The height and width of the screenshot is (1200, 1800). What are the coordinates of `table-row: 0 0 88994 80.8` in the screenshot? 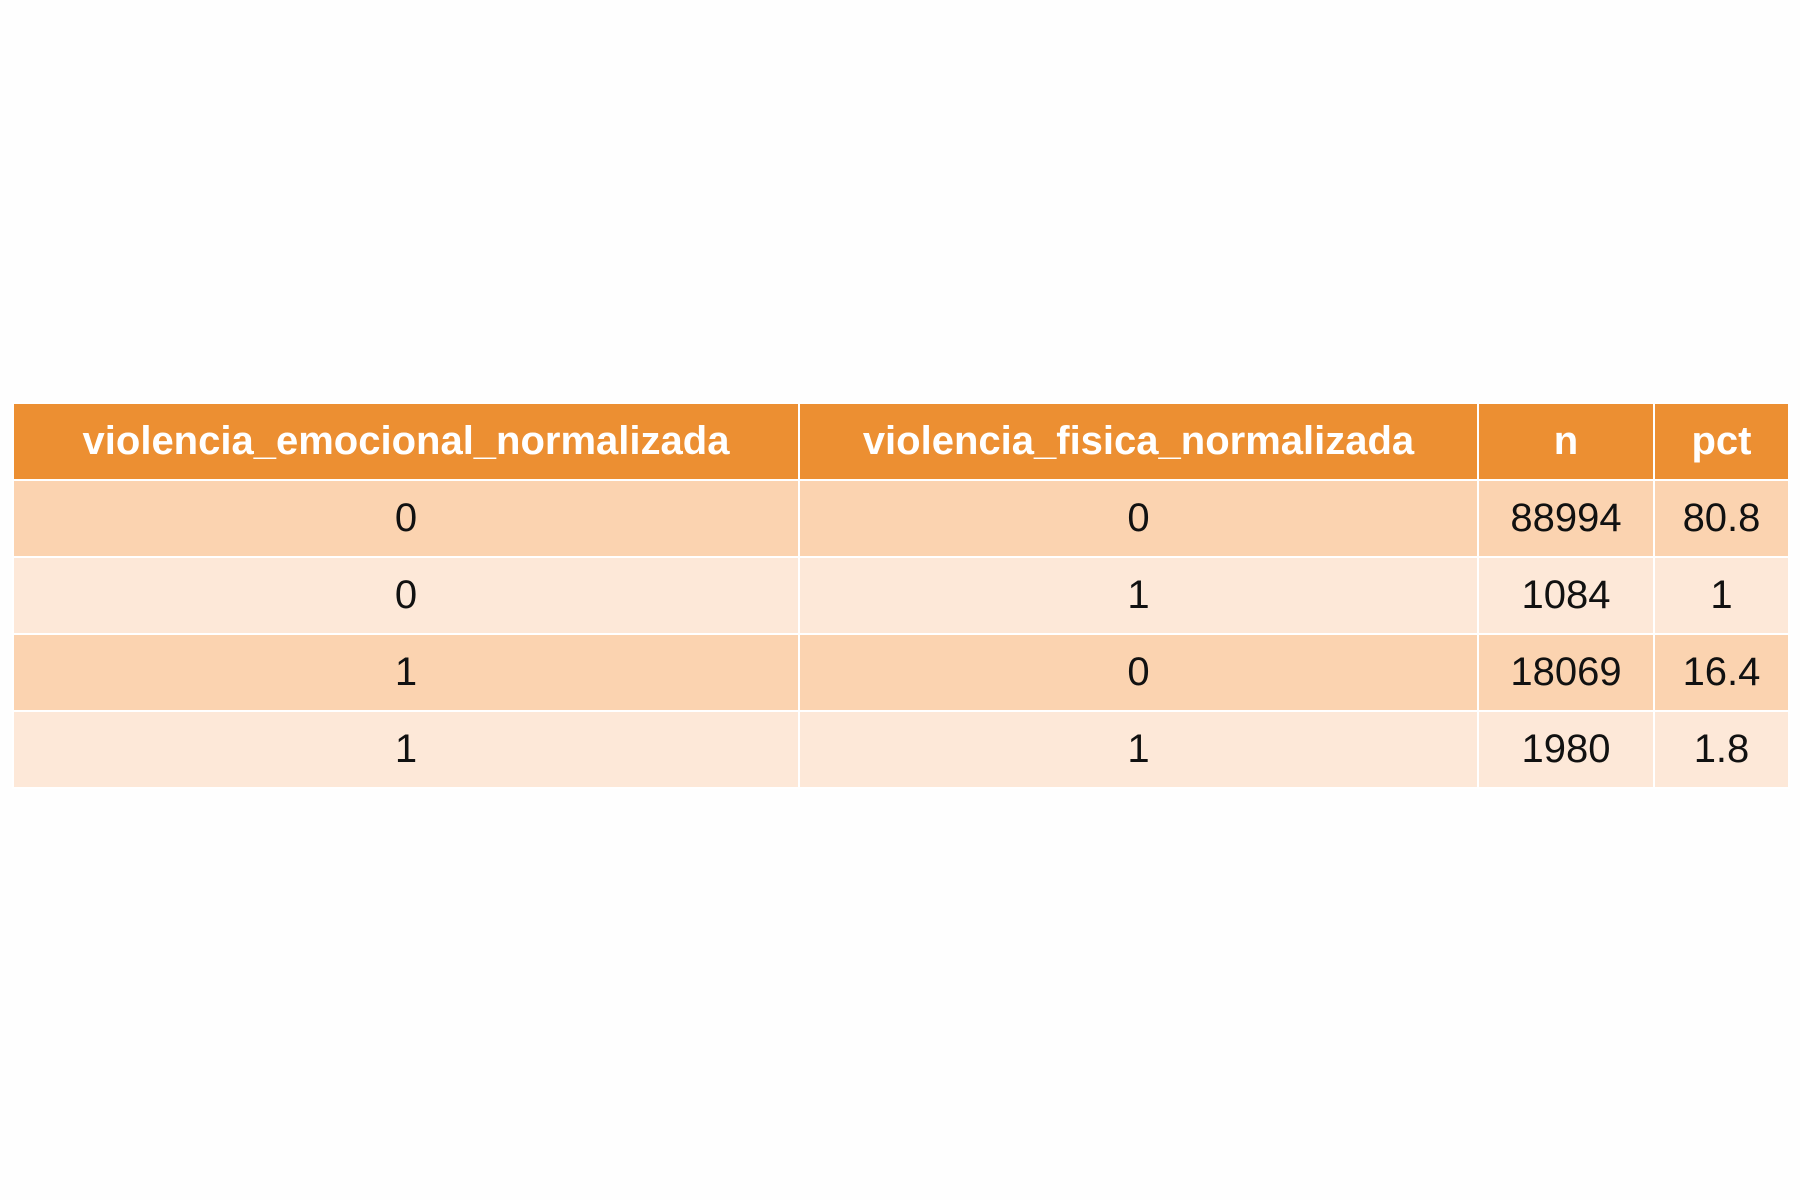 It's located at (901, 518).